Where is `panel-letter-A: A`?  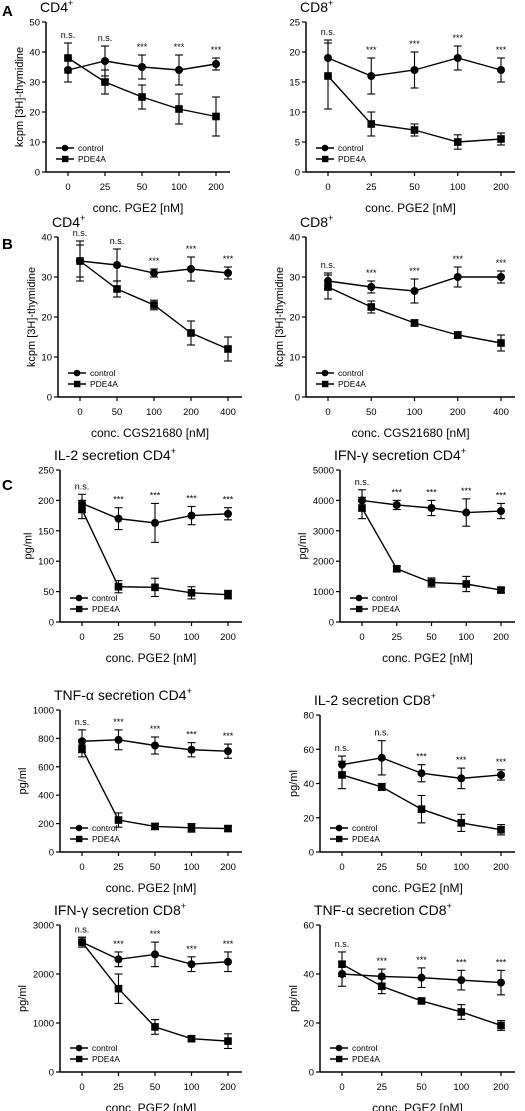 panel-letter-A: A is located at coordinates (7, 11).